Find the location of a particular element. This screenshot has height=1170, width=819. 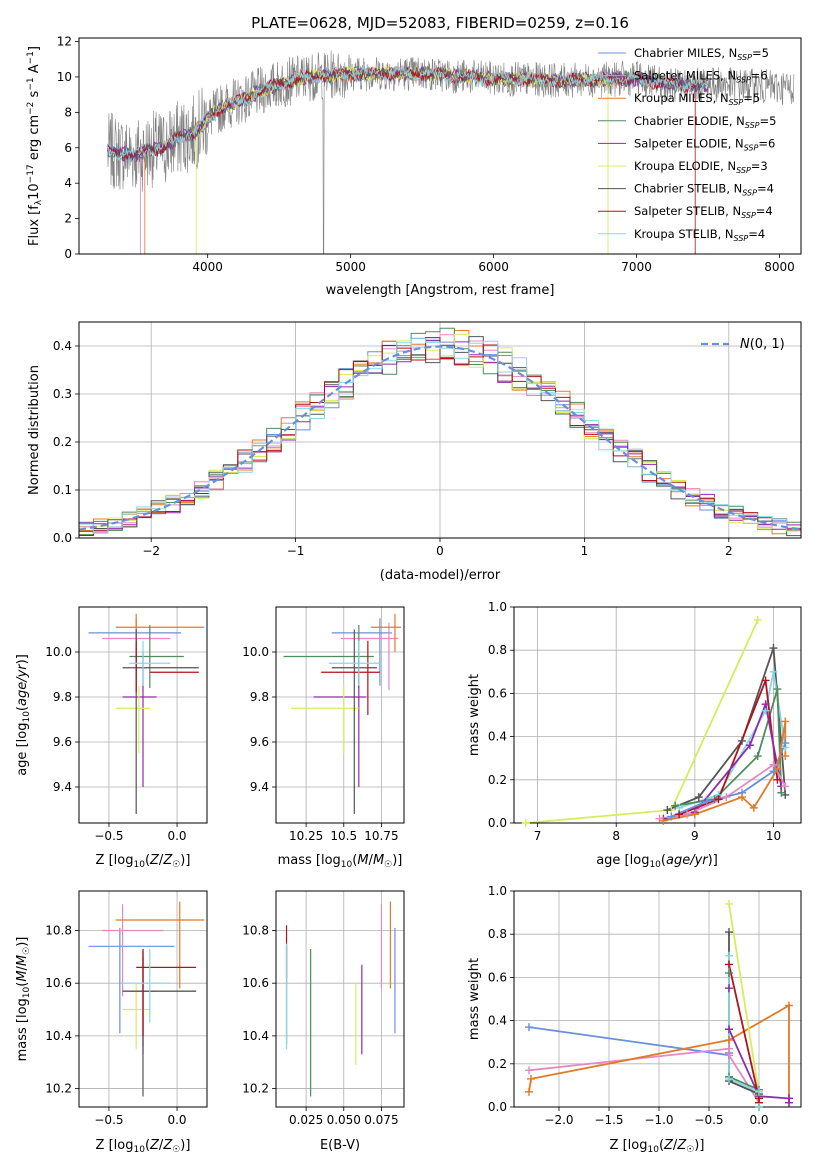

mass-vs-EBV-axes: 0.025 0.050 0.075 10.2 10.4 10.6 10.8 is located at coordinates (323, 1008).